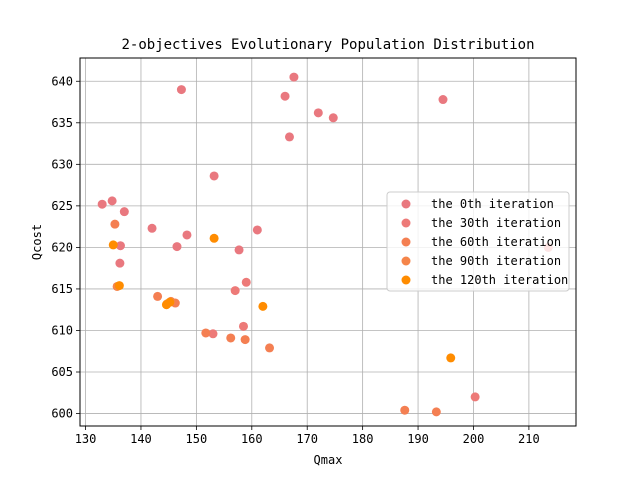 The width and height of the screenshot is (640, 485). I want to click on y-tick-label: 635, so click(62, 123).